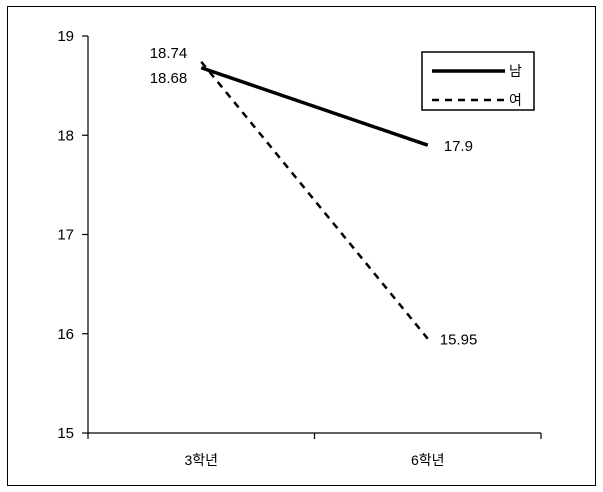  I want to click on data-label: 15.95, so click(459, 340).